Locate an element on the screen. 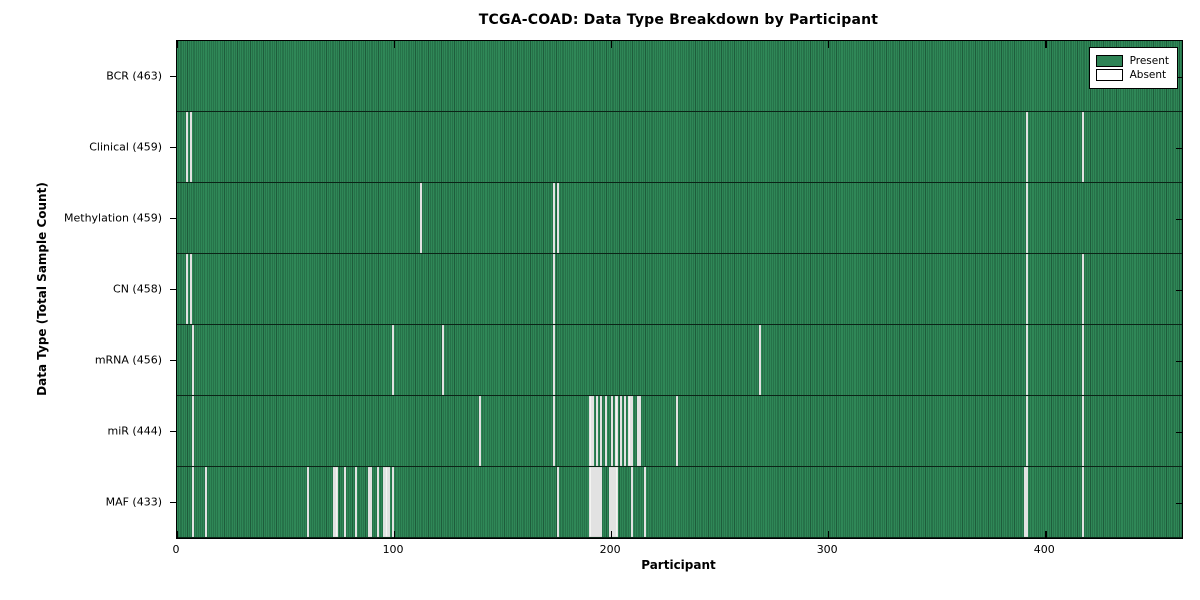 This screenshot has width=1200, height=600. heatmap-row-mrna is located at coordinates (679, 360).